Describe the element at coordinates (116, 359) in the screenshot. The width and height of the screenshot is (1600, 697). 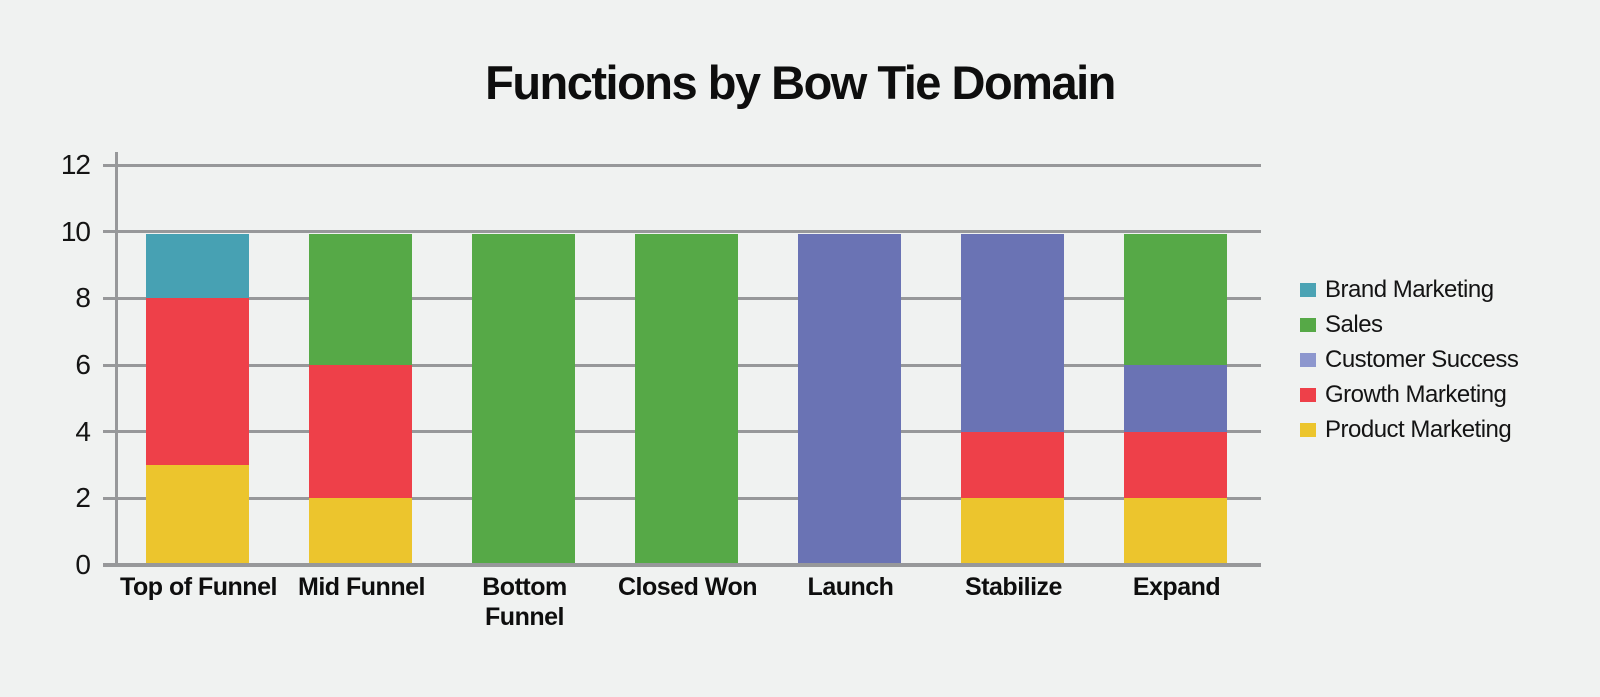
I see `y-axis-line` at that location.